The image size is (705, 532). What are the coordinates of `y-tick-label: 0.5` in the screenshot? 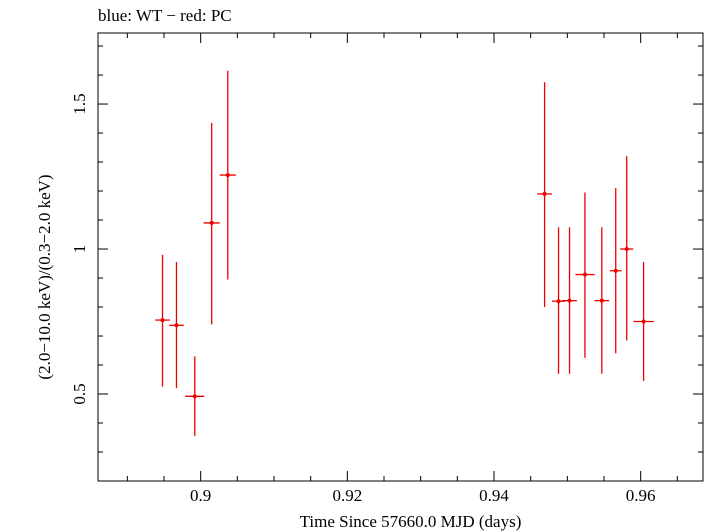 It's located at (79, 393).